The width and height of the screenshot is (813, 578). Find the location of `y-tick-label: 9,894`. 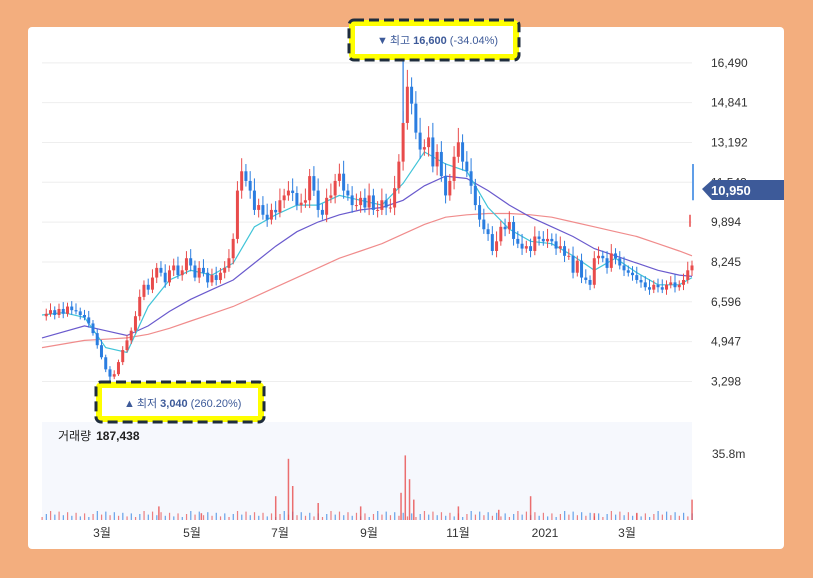

y-tick-label: 9,894 is located at coordinates (726, 222).